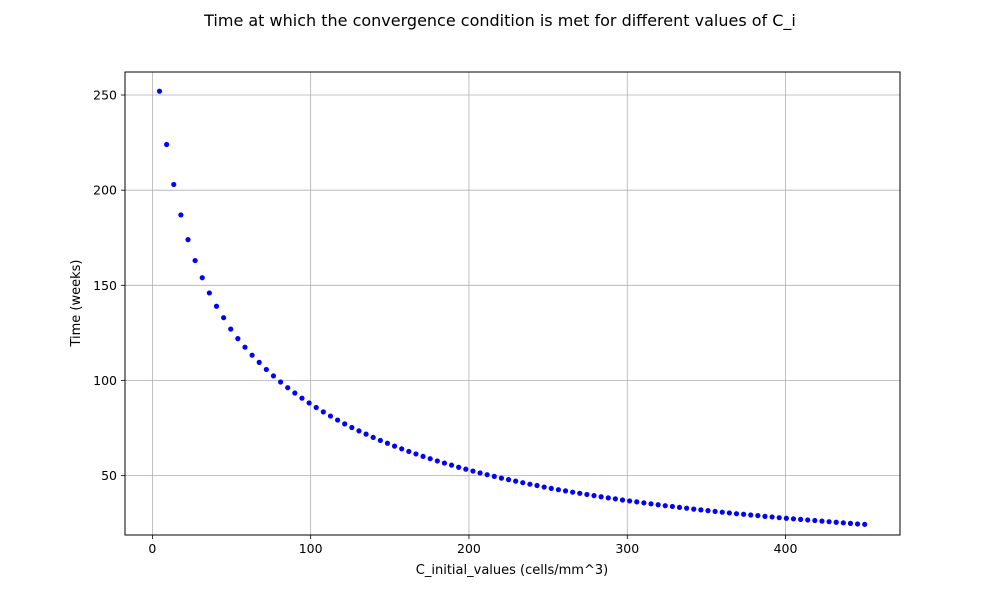 Image resolution: width=1000 pixels, height=604 pixels. Describe the element at coordinates (105, 380) in the screenshot. I see `y-tick-label: 100` at that location.